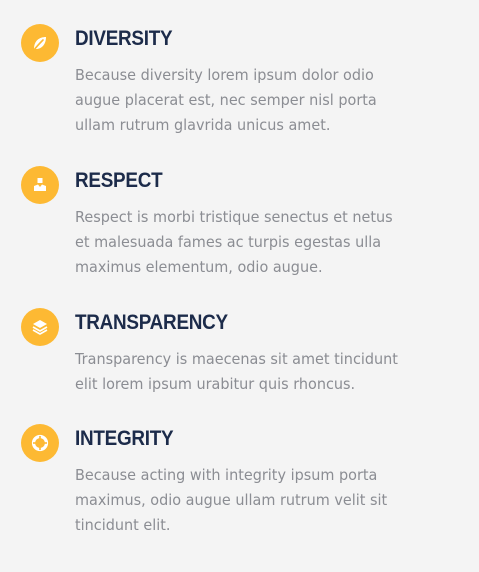 The width and height of the screenshot is (479, 572). I want to click on person-icon, so click(40, 185).